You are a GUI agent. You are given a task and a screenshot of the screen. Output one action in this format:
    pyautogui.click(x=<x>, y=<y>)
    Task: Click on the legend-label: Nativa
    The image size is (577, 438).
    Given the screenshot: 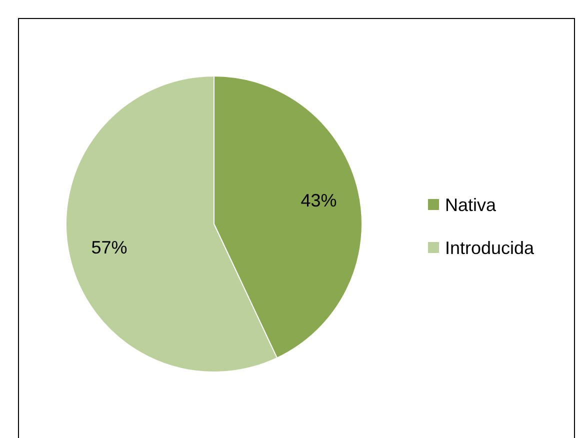 What is the action you would take?
    pyautogui.click(x=471, y=205)
    